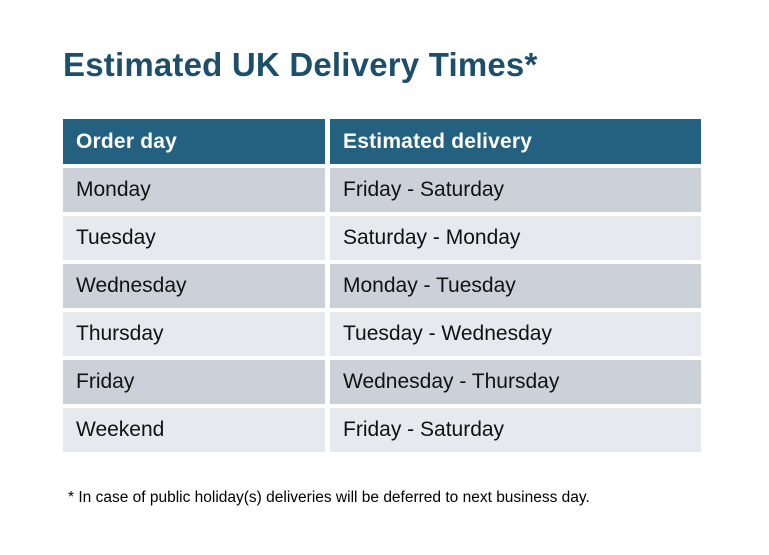 Image resolution: width=769 pixels, height=555 pixels. I want to click on table-cell-estimated-delivery: Saturday - Monday, so click(515, 238).